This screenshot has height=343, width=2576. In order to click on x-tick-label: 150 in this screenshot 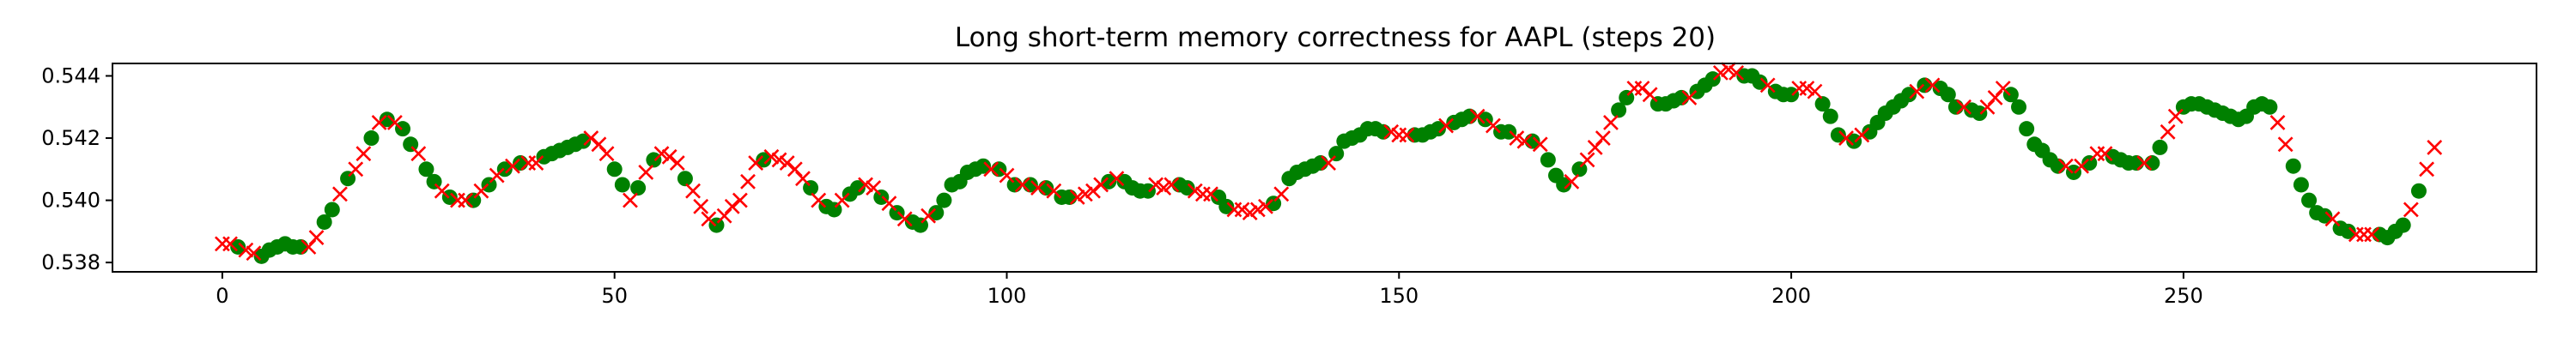, I will do `click(1399, 296)`.